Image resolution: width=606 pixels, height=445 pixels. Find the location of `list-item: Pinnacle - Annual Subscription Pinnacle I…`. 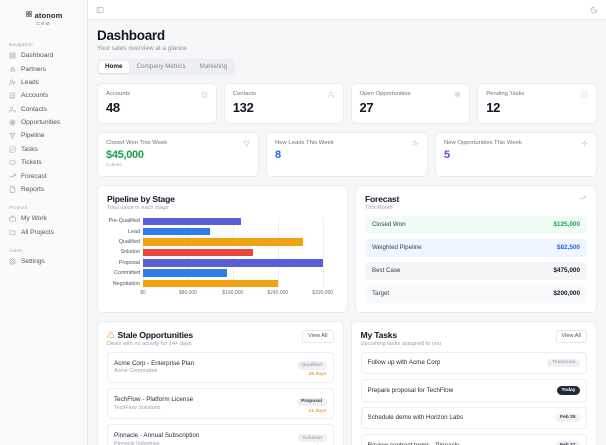

list-item: Pinnacle - Annual Subscription Pinnacle I… is located at coordinates (220, 434).